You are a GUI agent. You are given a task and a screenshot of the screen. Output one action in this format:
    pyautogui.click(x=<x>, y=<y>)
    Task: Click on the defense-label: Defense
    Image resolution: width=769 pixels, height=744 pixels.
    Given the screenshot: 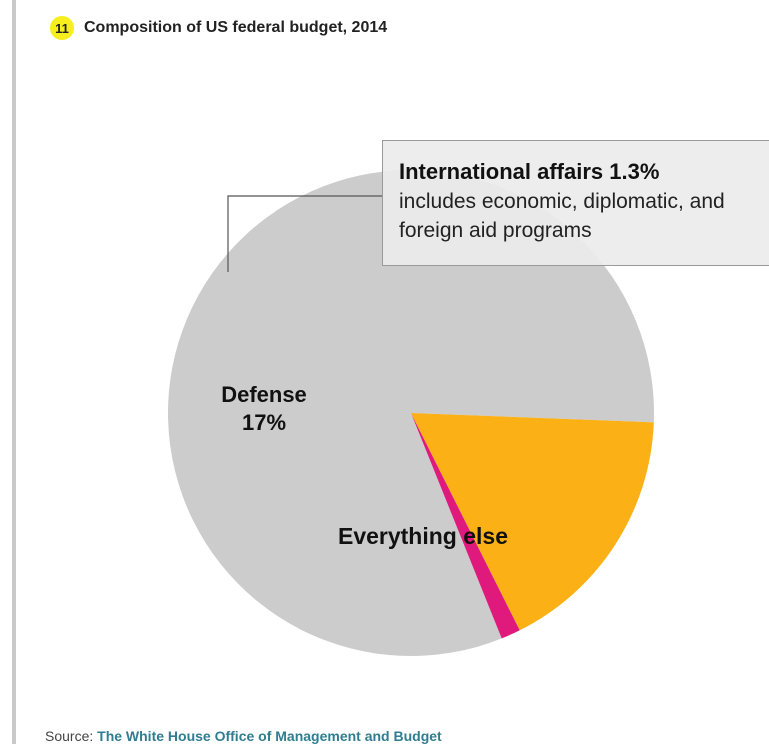 What is the action you would take?
    pyautogui.click(x=264, y=394)
    